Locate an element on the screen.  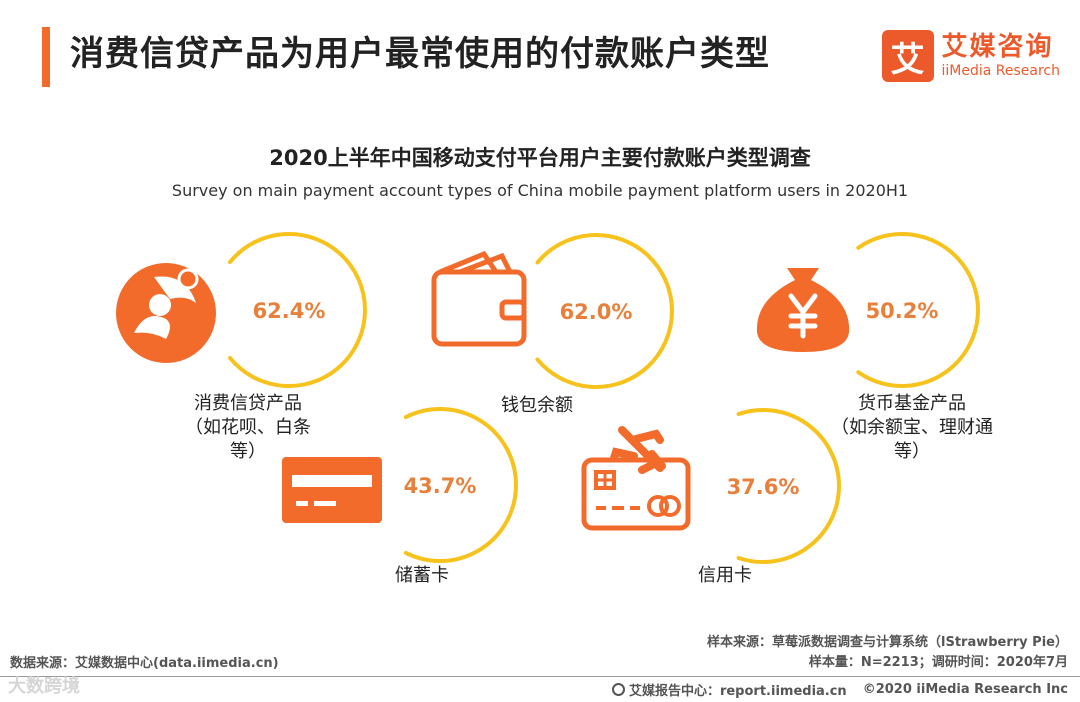
chart-item-0: 62.4% is located at coordinates (241, 310).